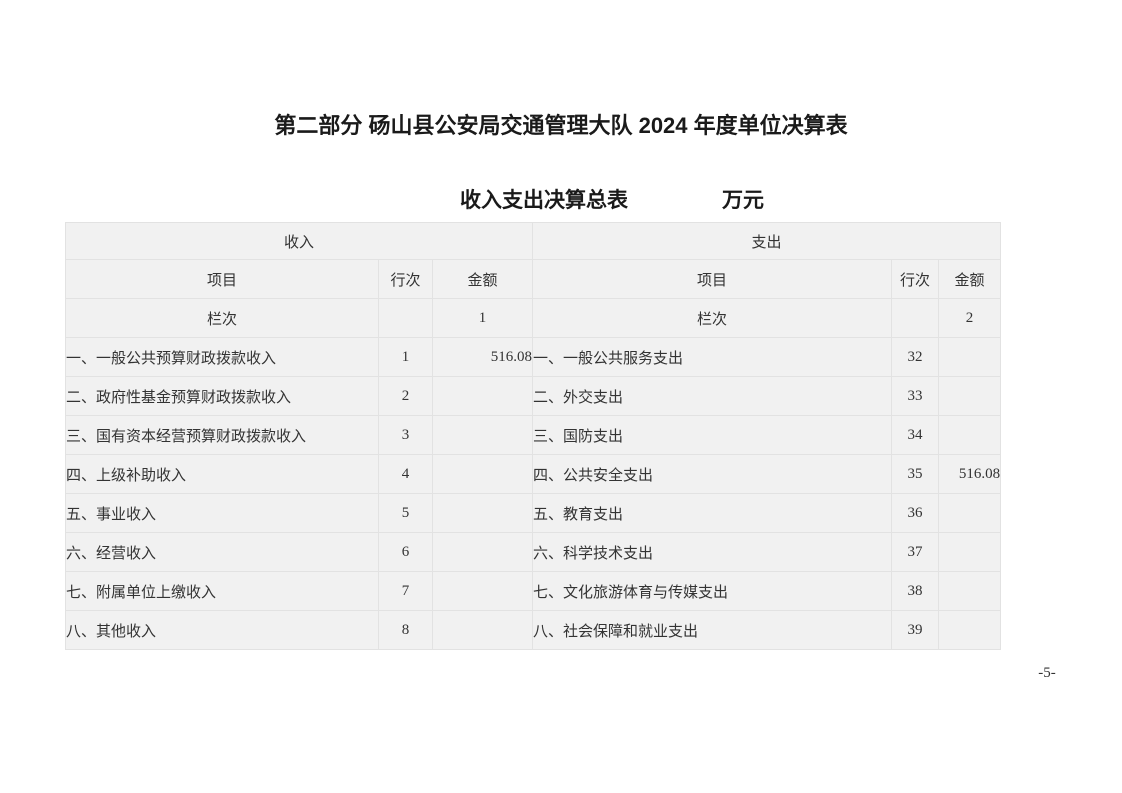 The image size is (1122, 793). What do you see at coordinates (561, 125) in the screenshot?
I see `doc-title: 第二部分 砀山县公安局交通管理大队 2024 年度单位决算表` at bounding box center [561, 125].